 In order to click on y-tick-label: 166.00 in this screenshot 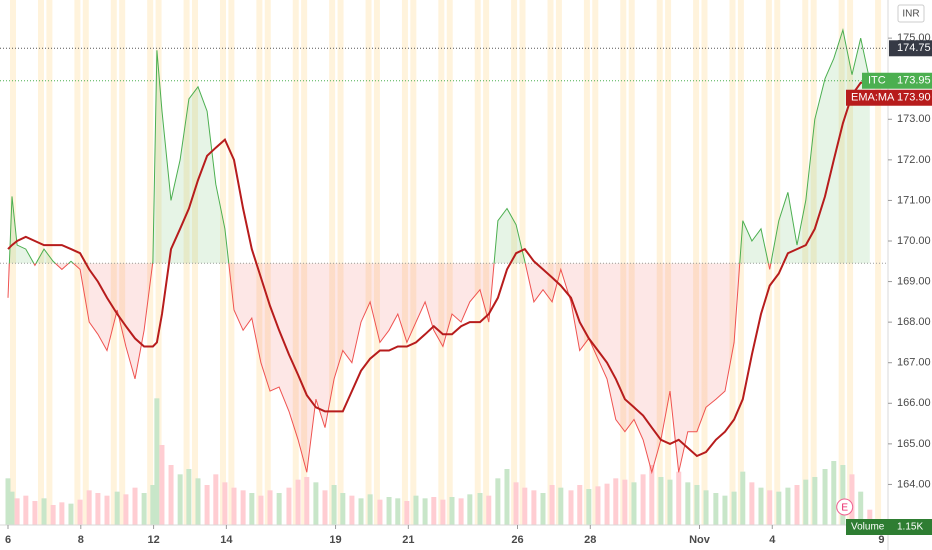, I will do `click(914, 403)`.